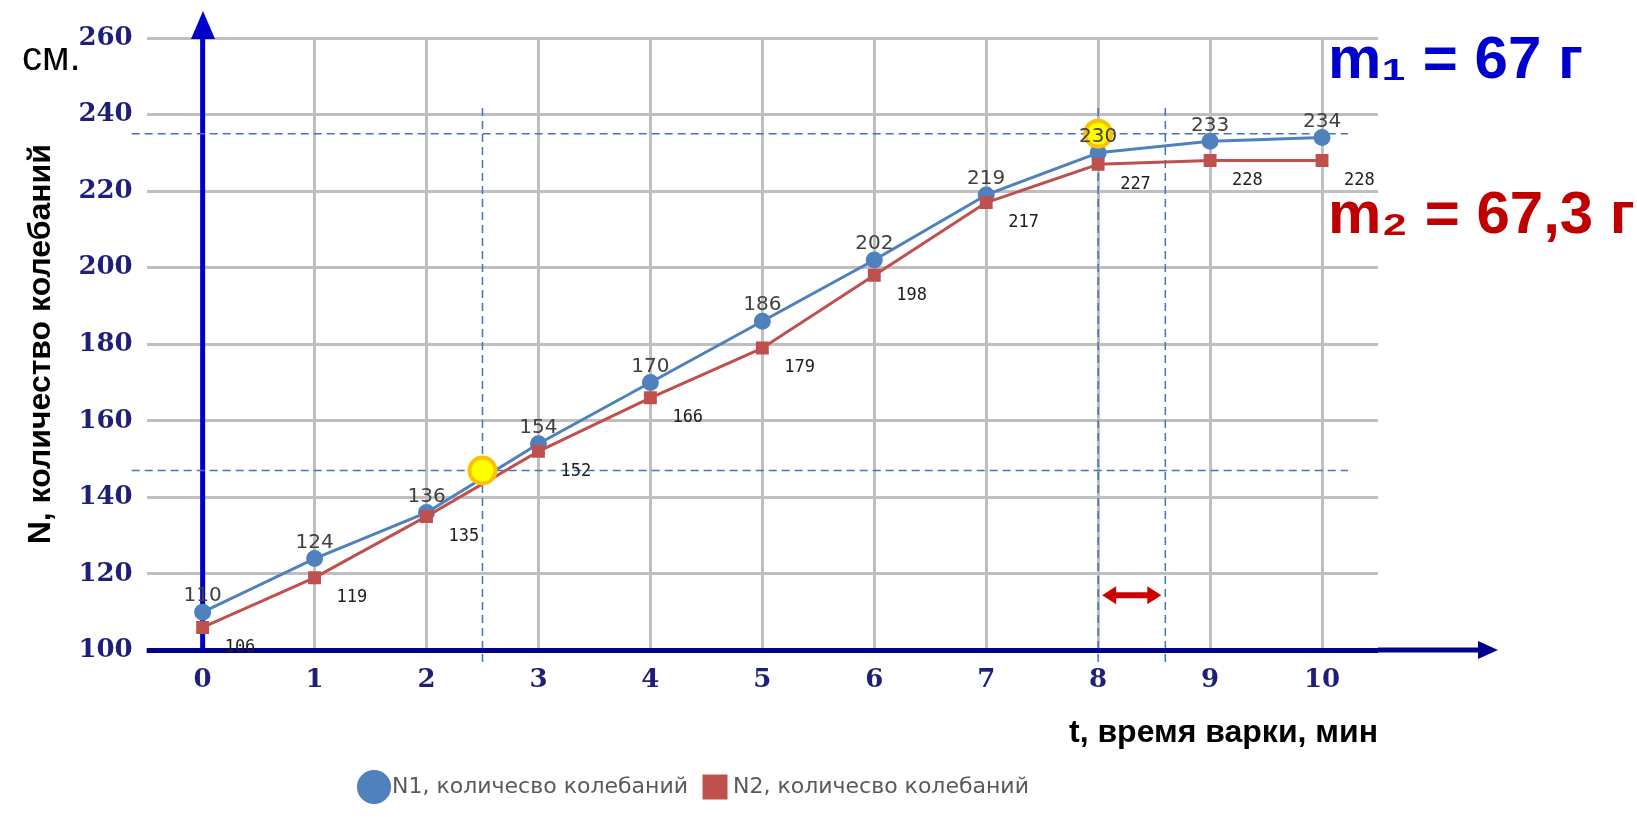 This screenshot has height=823, width=1637. What do you see at coordinates (105, 35) in the screenshot?
I see `y-tick-label: 260` at bounding box center [105, 35].